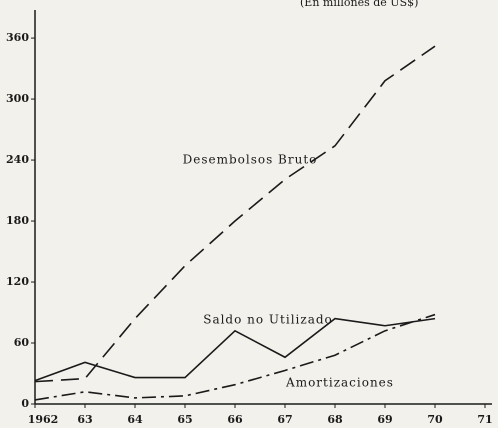  What do you see at coordinates (184, 419) in the screenshot?
I see `x-tick-label: 65` at bounding box center [184, 419].